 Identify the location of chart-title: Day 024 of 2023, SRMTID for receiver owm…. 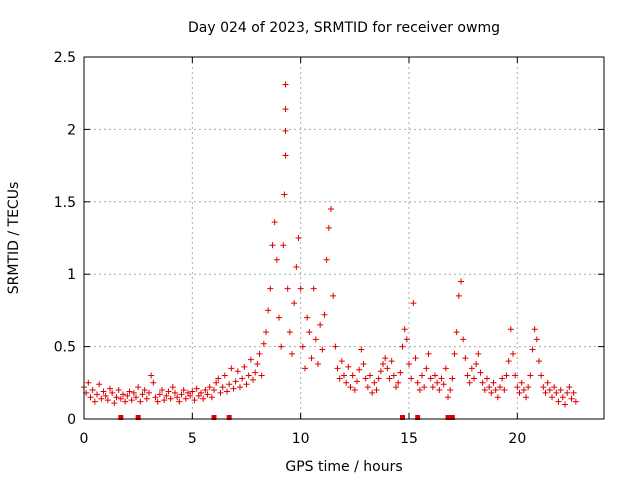
(344, 28).